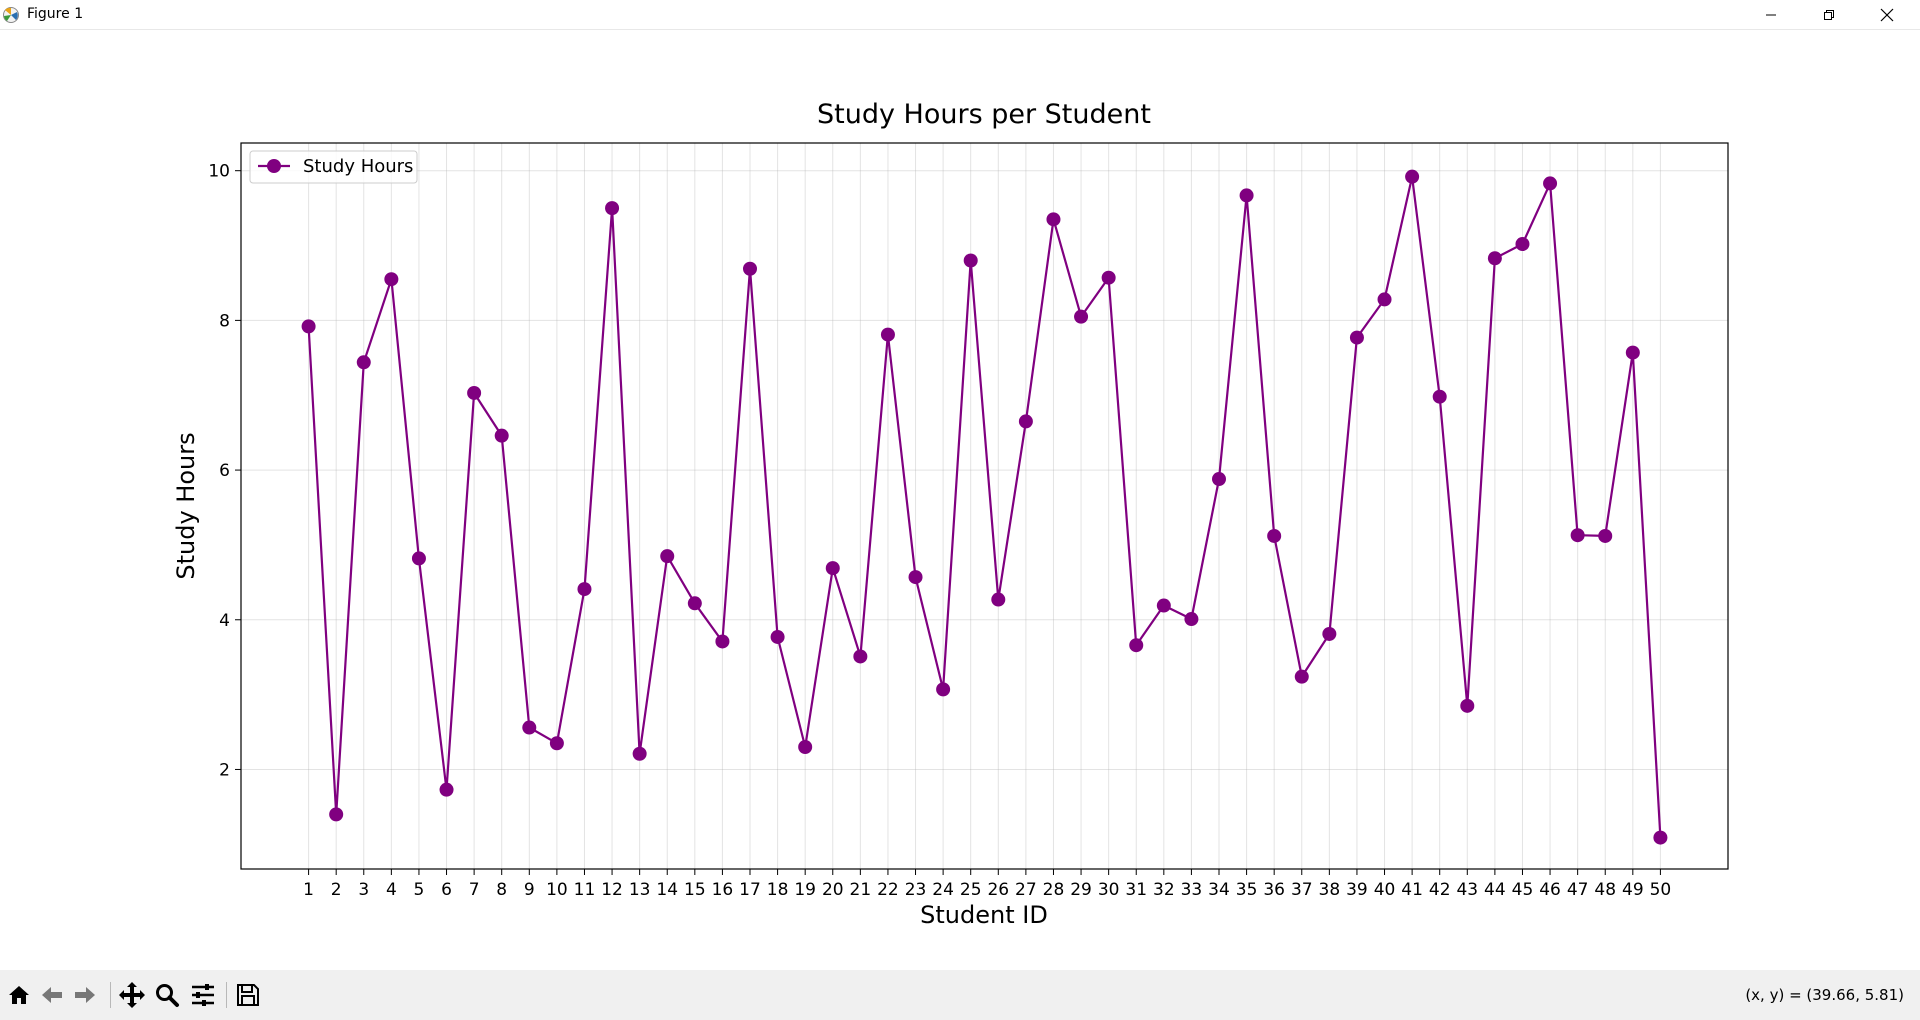 The height and width of the screenshot is (1020, 1920). Describe the element at coordinates (943, 890) in the screenshot. I see `x-tick-label: 24` at that location.